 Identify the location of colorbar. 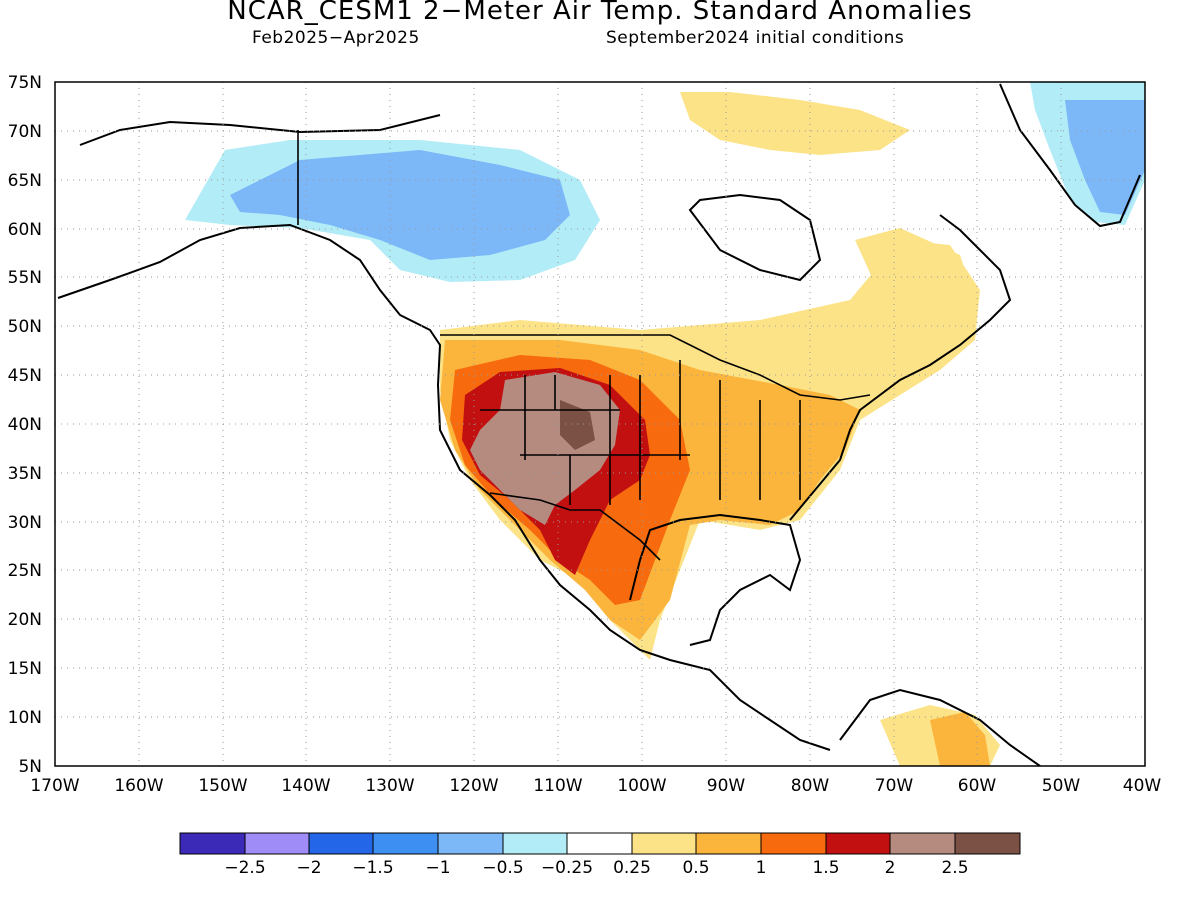
(600, 843).